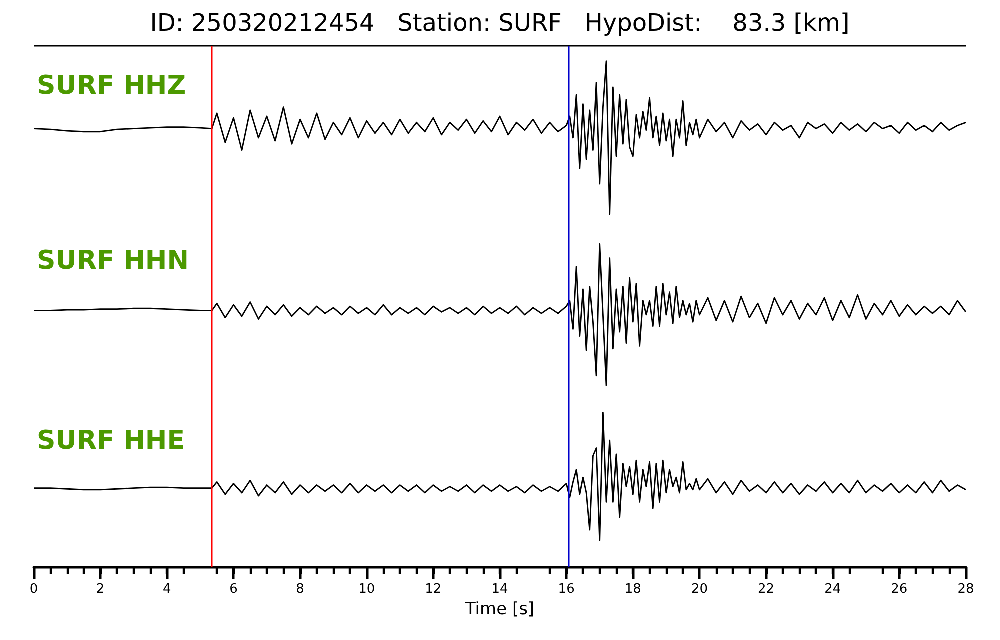 Image resolution: width=1000 pixels, height=640 pixels. I want to click on annotation: SURF HHE, so click(111, 441).